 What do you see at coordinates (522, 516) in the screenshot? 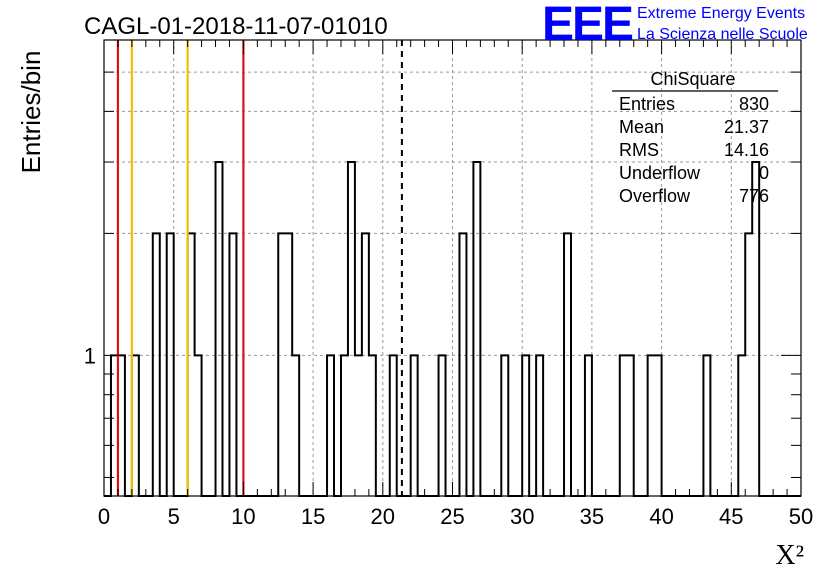
I see `x-tick-label: 30` at bounding box center [522, 516].